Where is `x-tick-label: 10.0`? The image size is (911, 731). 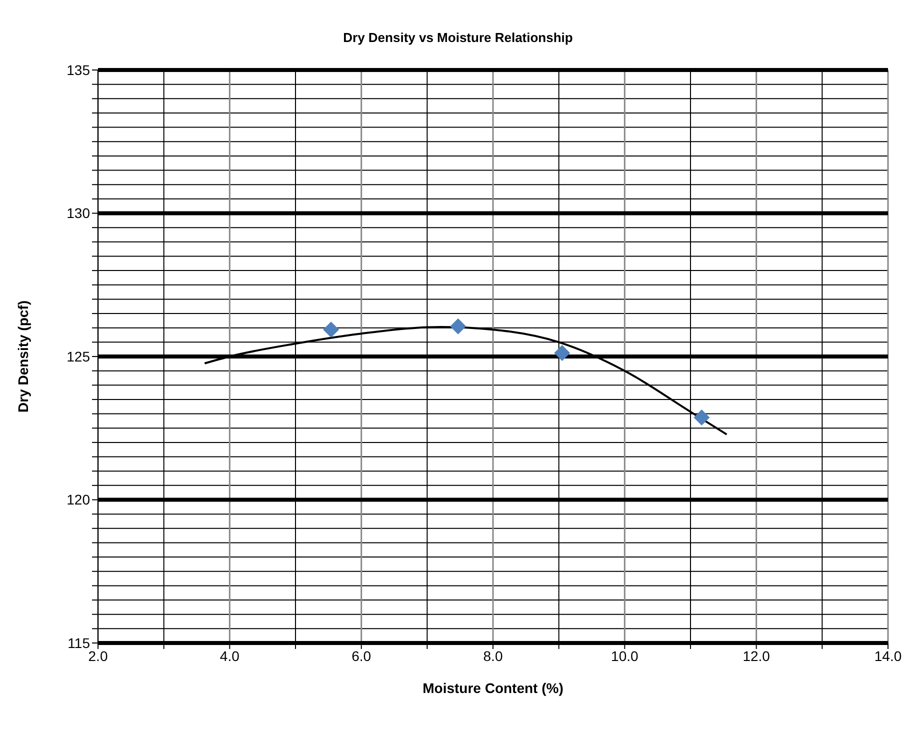 x-tick-label: 10.0 is located at coordinates (625, 656).